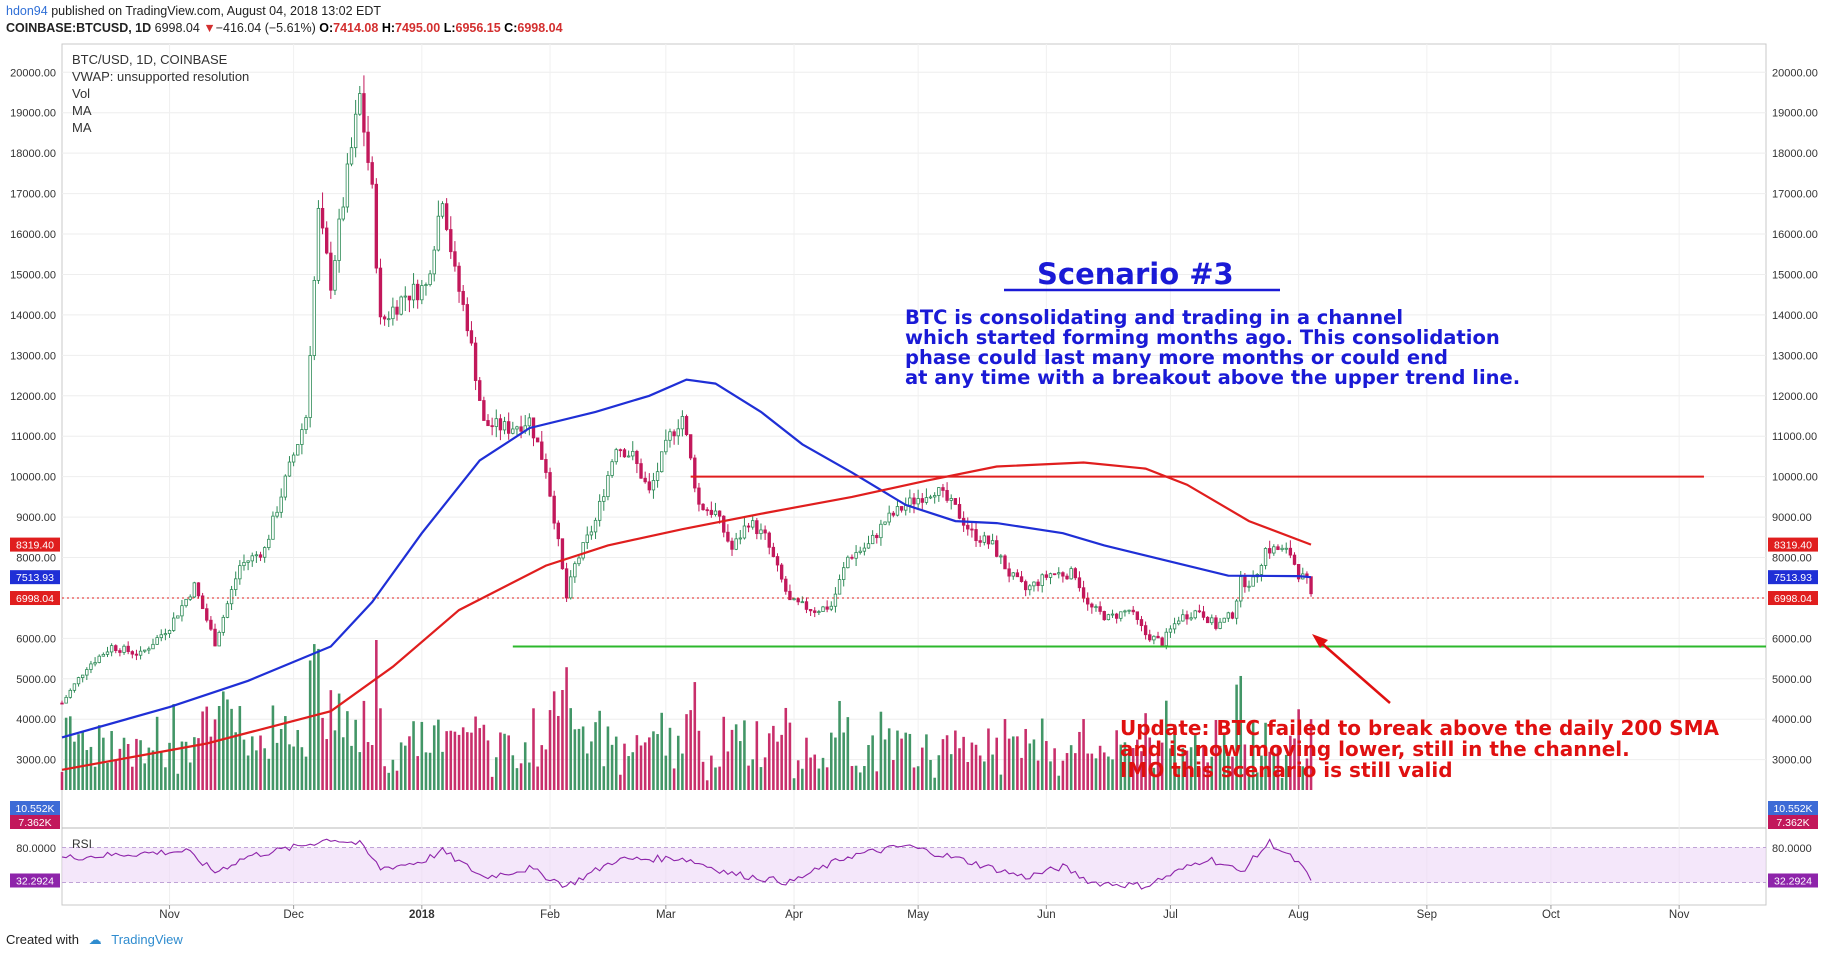 The image size is (1828, 957). What do you see at coordinates (422, 915) in the screenshot?
I see `x-tick-label: 2018` at bounding box center [422, 915].